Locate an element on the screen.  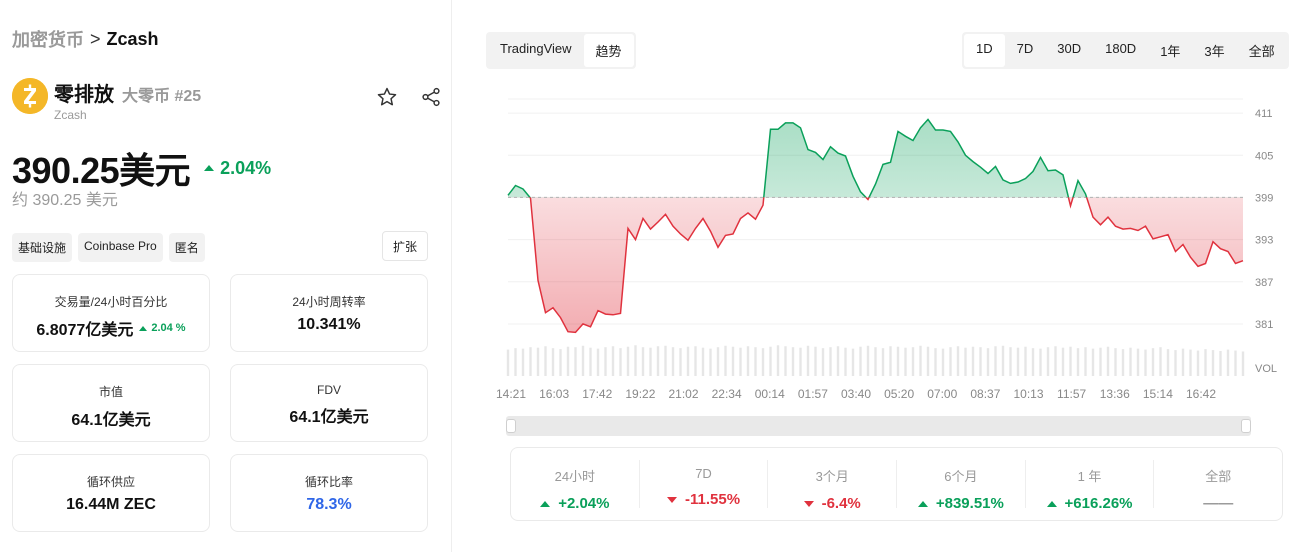
tag-list: 基础设施 Coinbase Pro 匿名 is located at coordinates (108, 247).